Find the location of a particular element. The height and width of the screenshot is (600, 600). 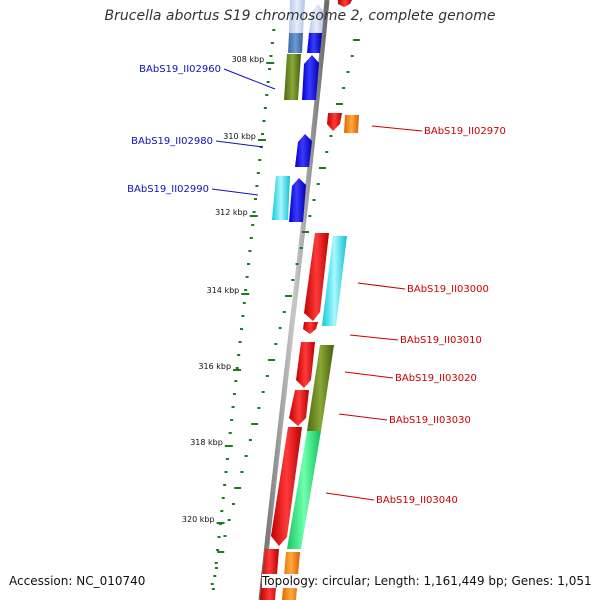

gene-label: BAbS19_II02980 is located at coordinates (172, 141).